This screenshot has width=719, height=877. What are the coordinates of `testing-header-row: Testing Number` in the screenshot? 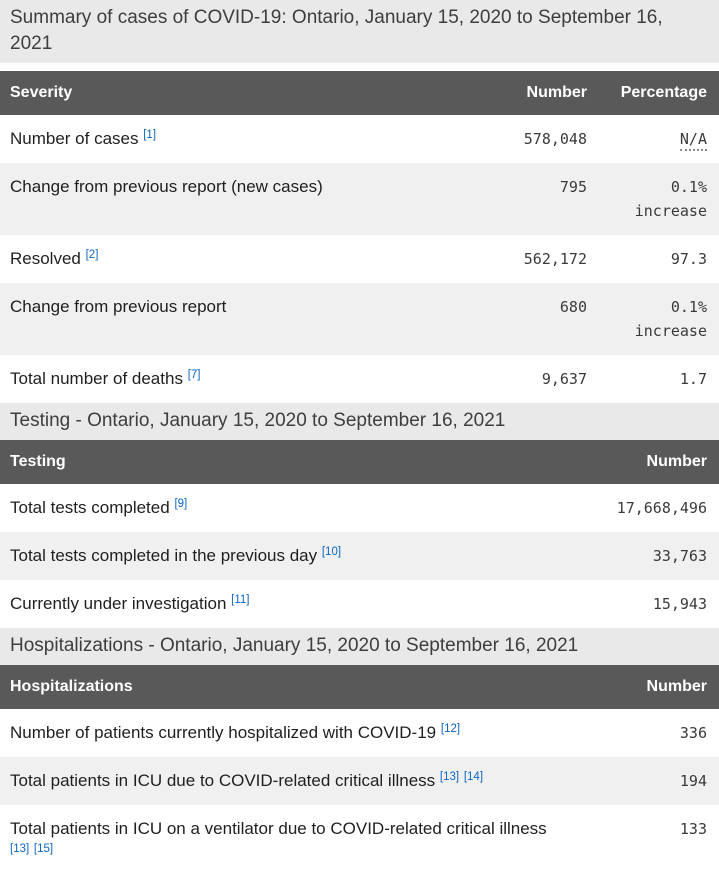 It's located at (359, 462).